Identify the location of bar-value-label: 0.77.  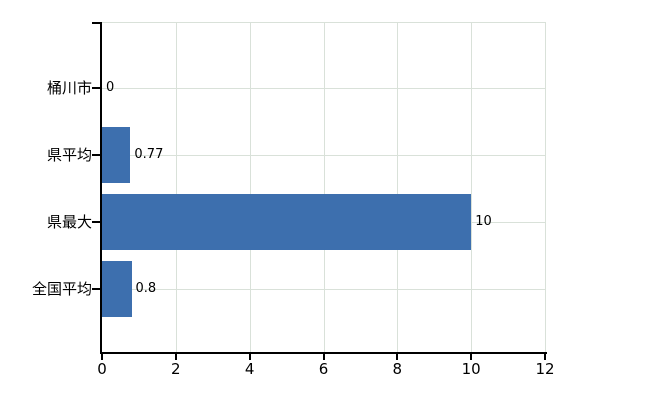
(149, 154).